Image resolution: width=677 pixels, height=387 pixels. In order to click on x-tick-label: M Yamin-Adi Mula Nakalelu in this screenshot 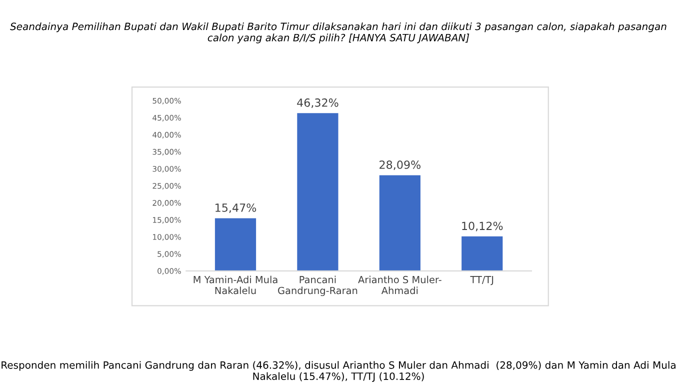, I will do `click(236, 285)`.